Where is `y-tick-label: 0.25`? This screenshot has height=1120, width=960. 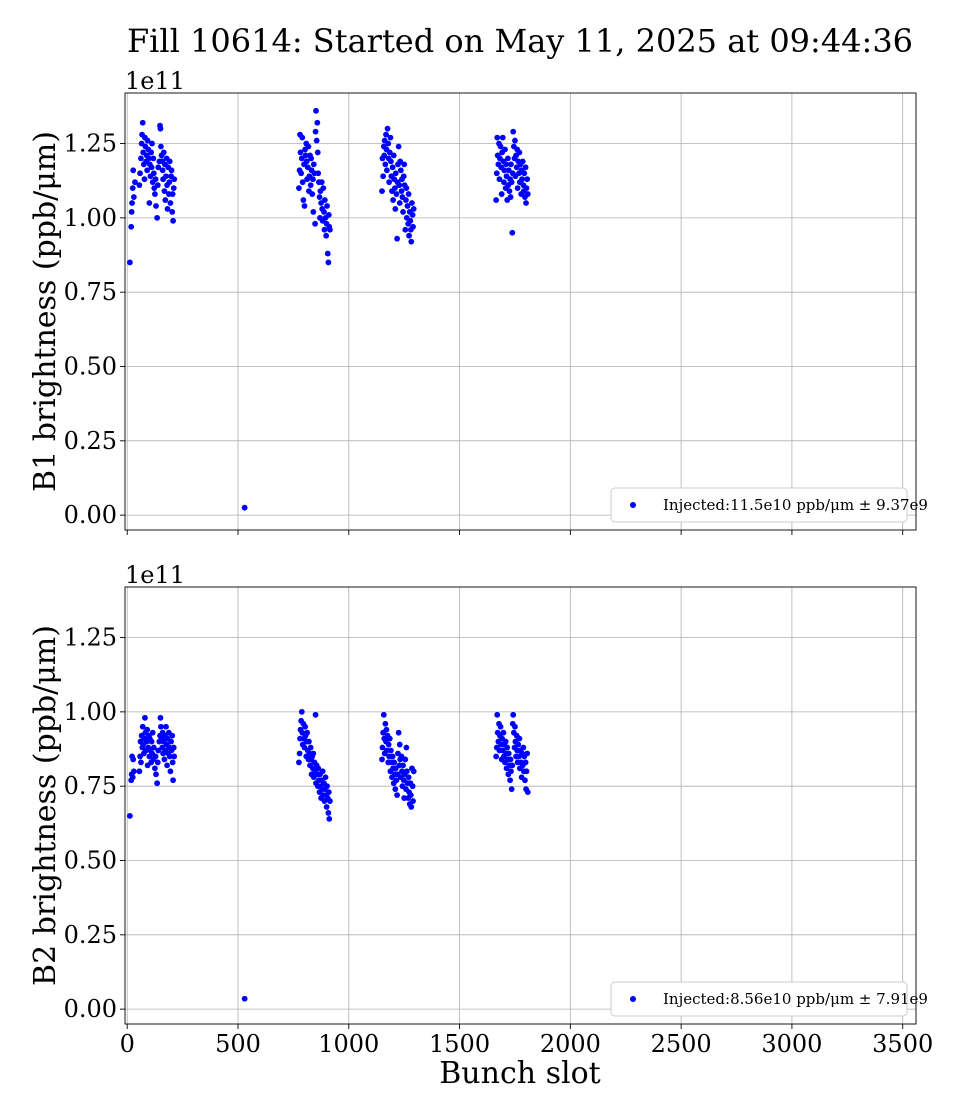
y-tick-label: 0.25 is located at coordinates (90, 935).